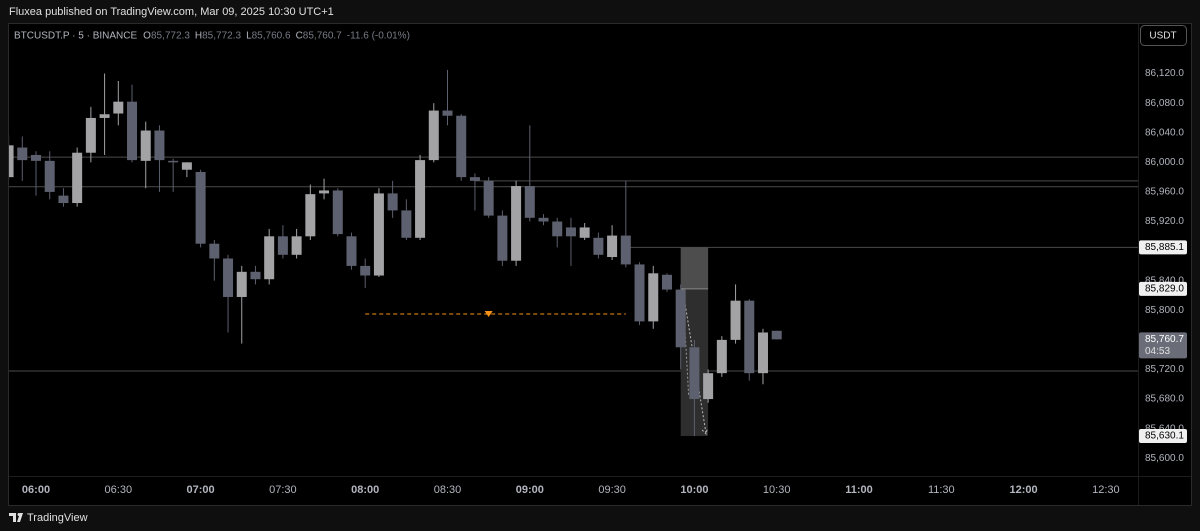 The width and height of the screenshot is (1200, 531). What do you see at coordinates (249, 36) in the screenshot?
I see `ohlc-key: L` at bounding box center [249, 36].